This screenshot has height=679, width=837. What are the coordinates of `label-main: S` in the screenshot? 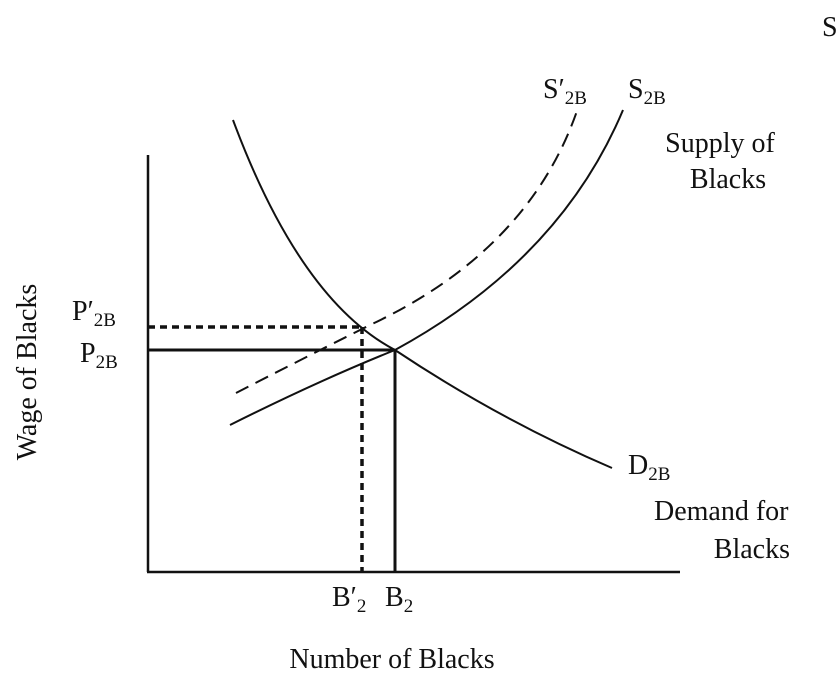 It's located at (636, 89).